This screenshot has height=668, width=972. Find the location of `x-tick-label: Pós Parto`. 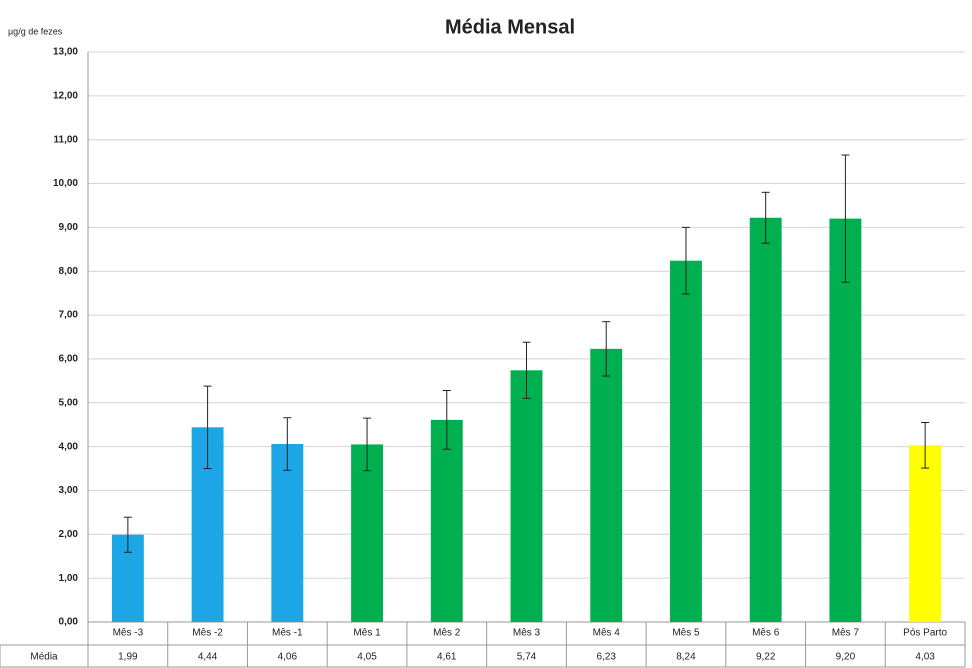

x-tick-label: Pós Parto is located at coordinates (925, 633).